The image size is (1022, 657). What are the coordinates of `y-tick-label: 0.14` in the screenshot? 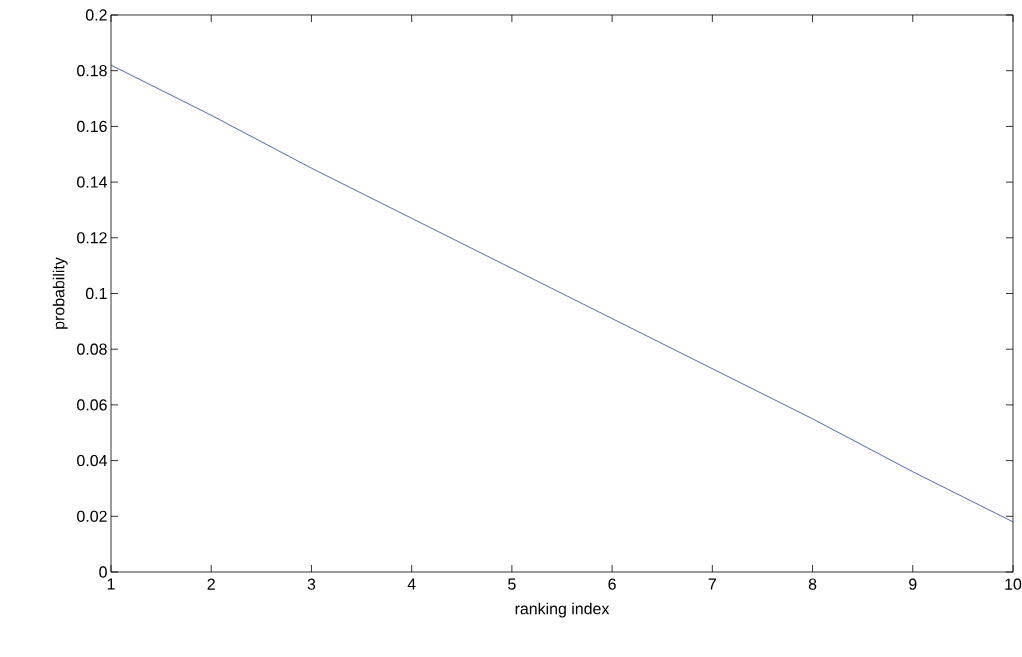 It's located at (92, 182).